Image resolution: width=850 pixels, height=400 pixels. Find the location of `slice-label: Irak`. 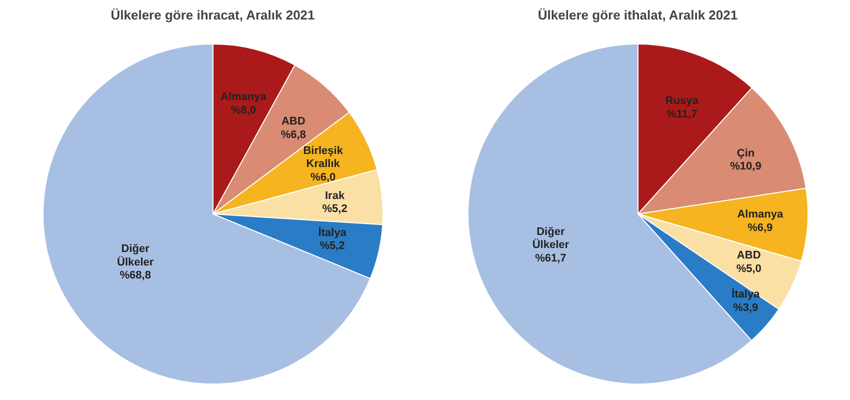

slice-label: Irak is located at coordinates (335, 196).